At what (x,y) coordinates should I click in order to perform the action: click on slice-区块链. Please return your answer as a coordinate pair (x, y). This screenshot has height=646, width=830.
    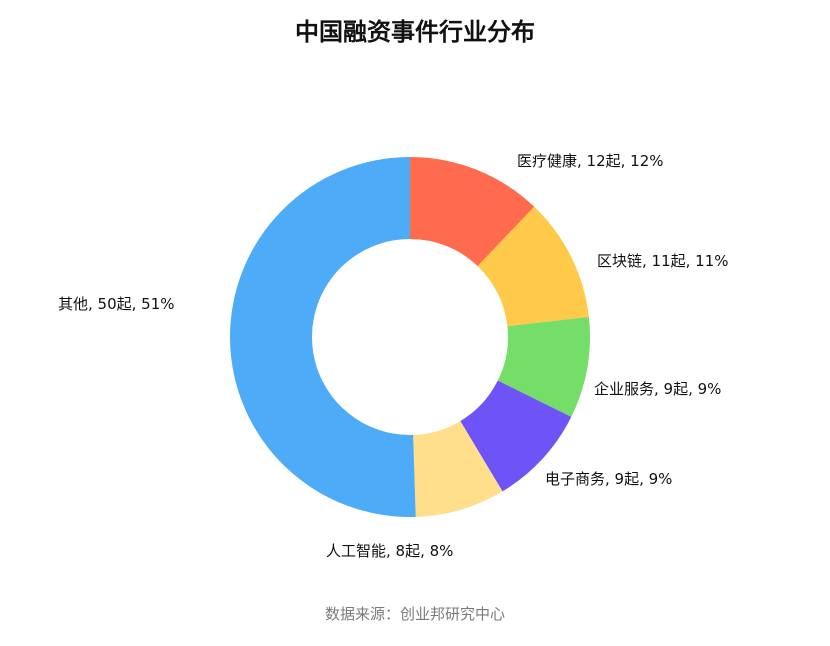
    Looking at the image, I should click on (533, 266).